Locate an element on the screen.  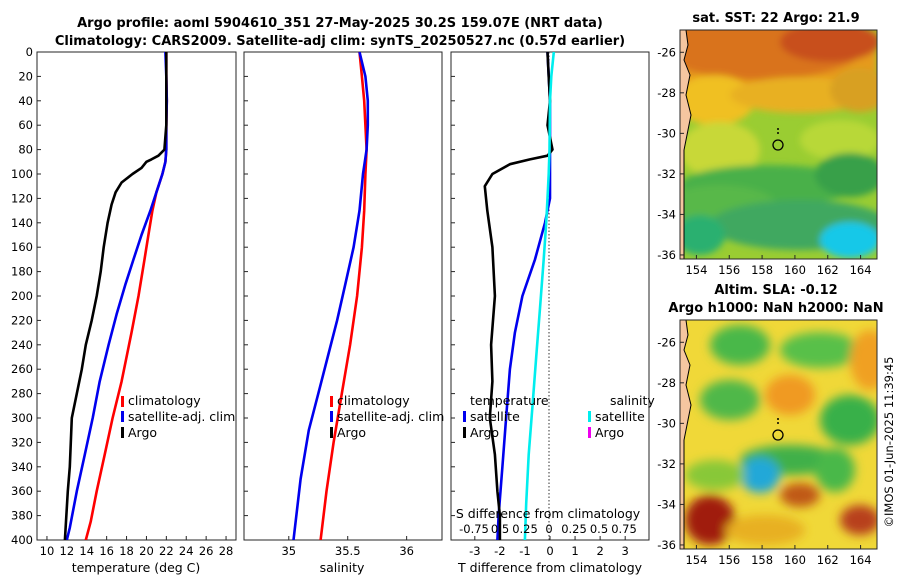
salinity-legend: climatology satellite-adj. clim Argo is located at coordinates (387, 416).